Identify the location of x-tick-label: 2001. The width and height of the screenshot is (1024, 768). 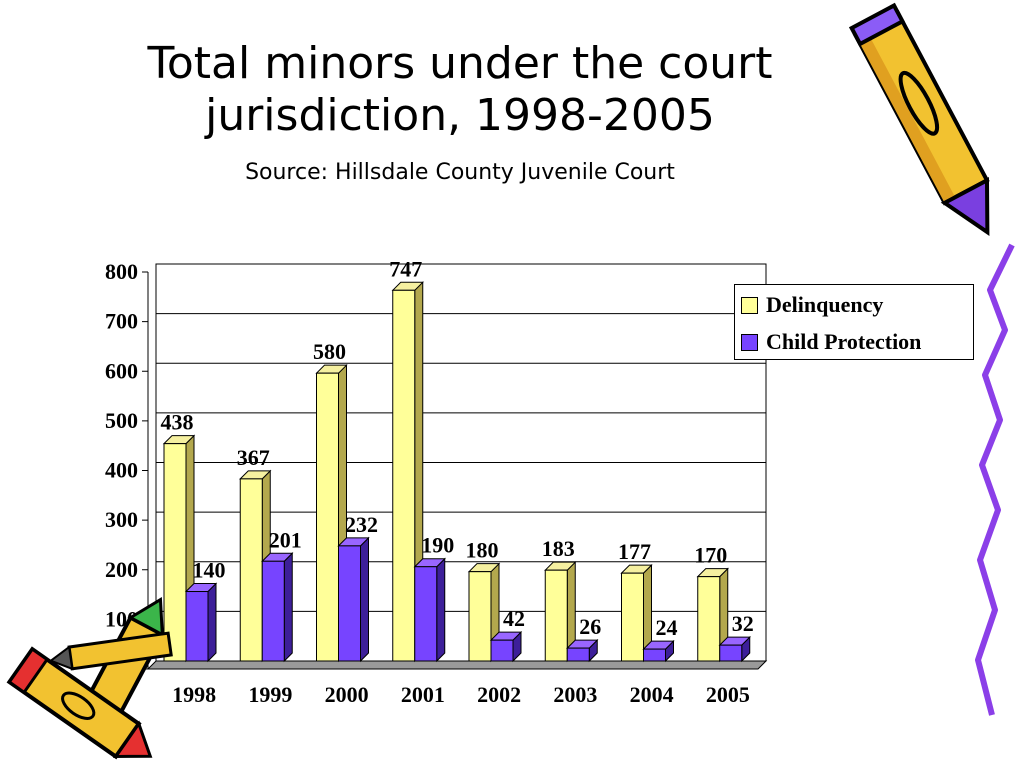
(423, 694).